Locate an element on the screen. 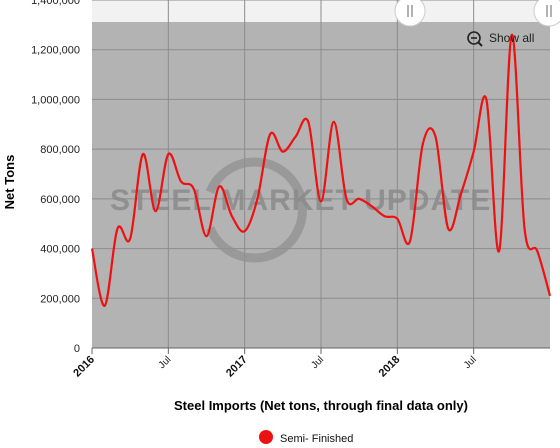  x-tick-label: 2017 is located at coordinates (237, 367).